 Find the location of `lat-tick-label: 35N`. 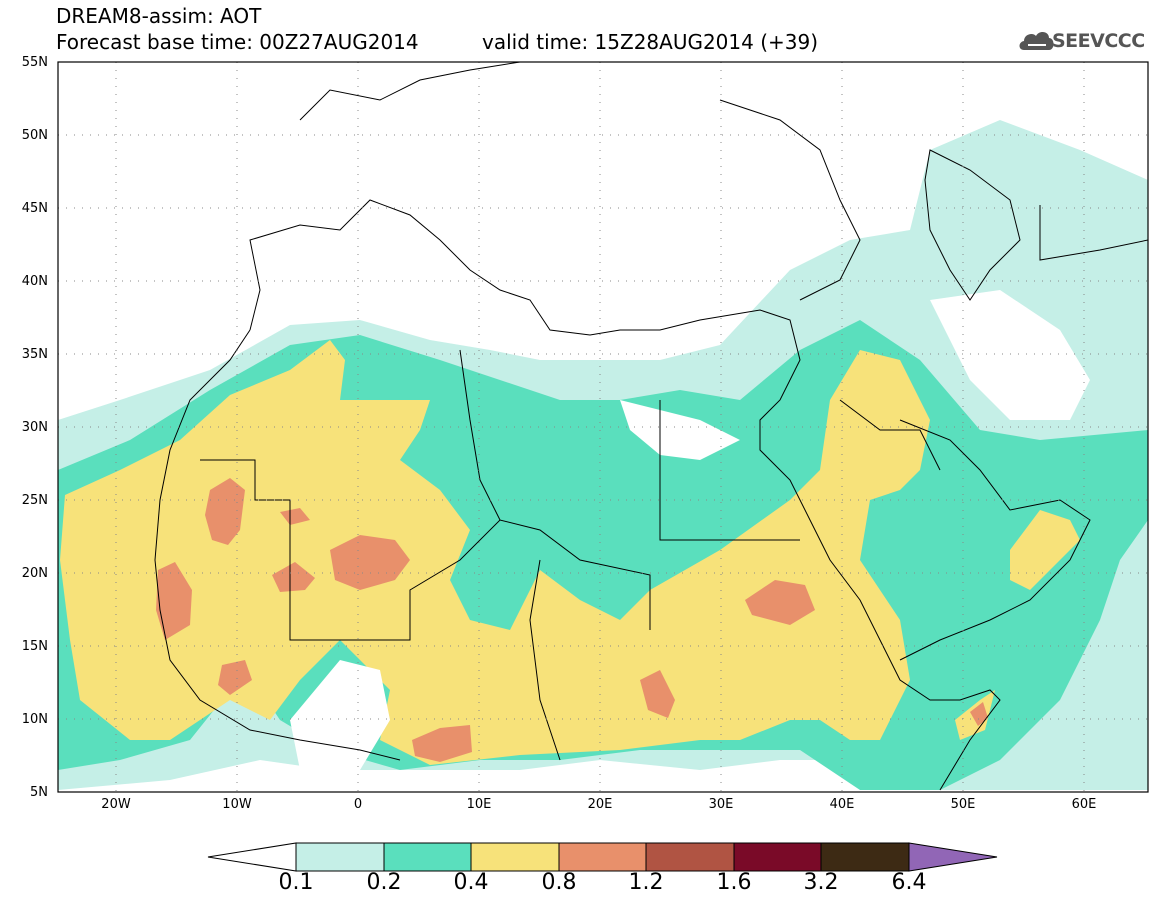

lat-tick-label: 35N is located at coordinates (34, 354).